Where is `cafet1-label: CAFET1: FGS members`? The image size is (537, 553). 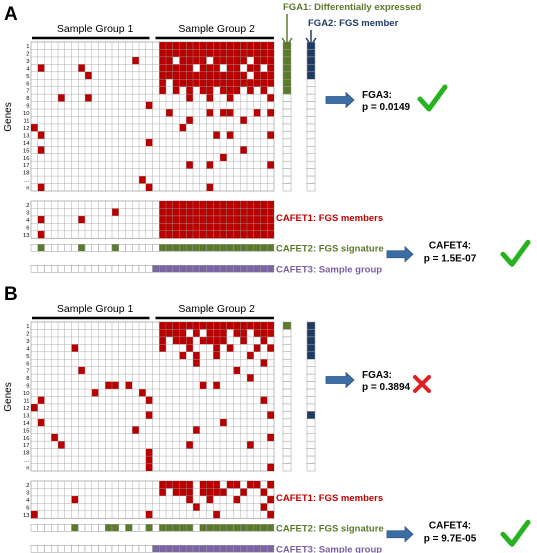 cafet1-label: CAFET1: FGS members is located at coordinates (329, 498).